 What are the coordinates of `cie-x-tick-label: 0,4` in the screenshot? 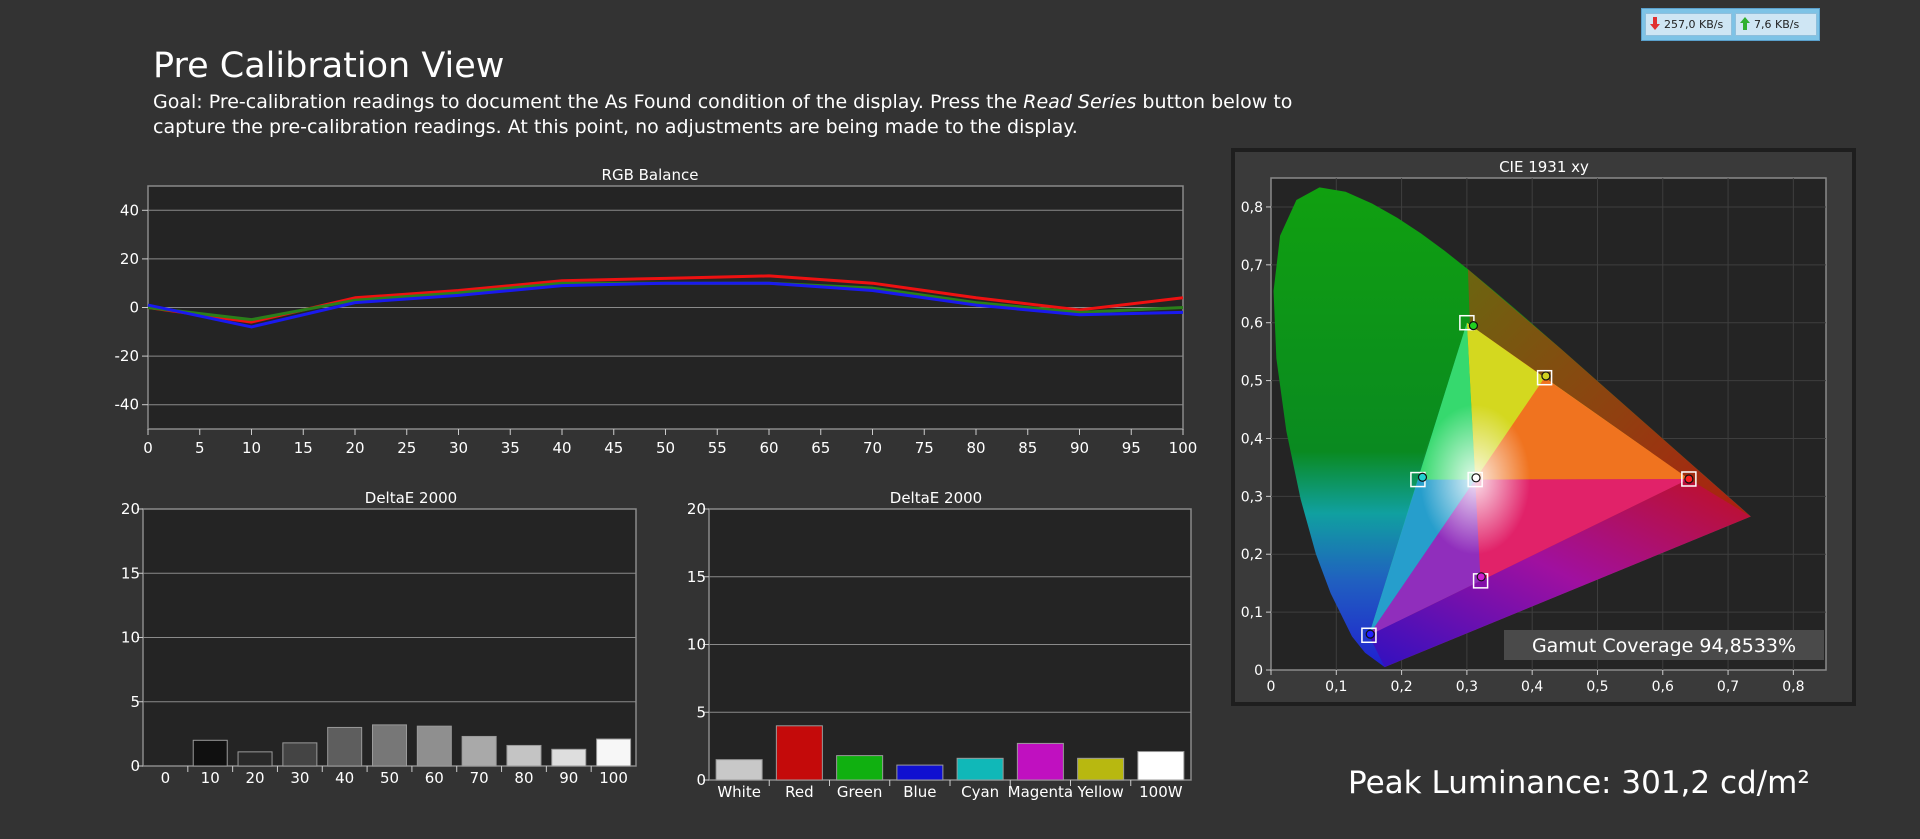 It's located at (1532, 687).